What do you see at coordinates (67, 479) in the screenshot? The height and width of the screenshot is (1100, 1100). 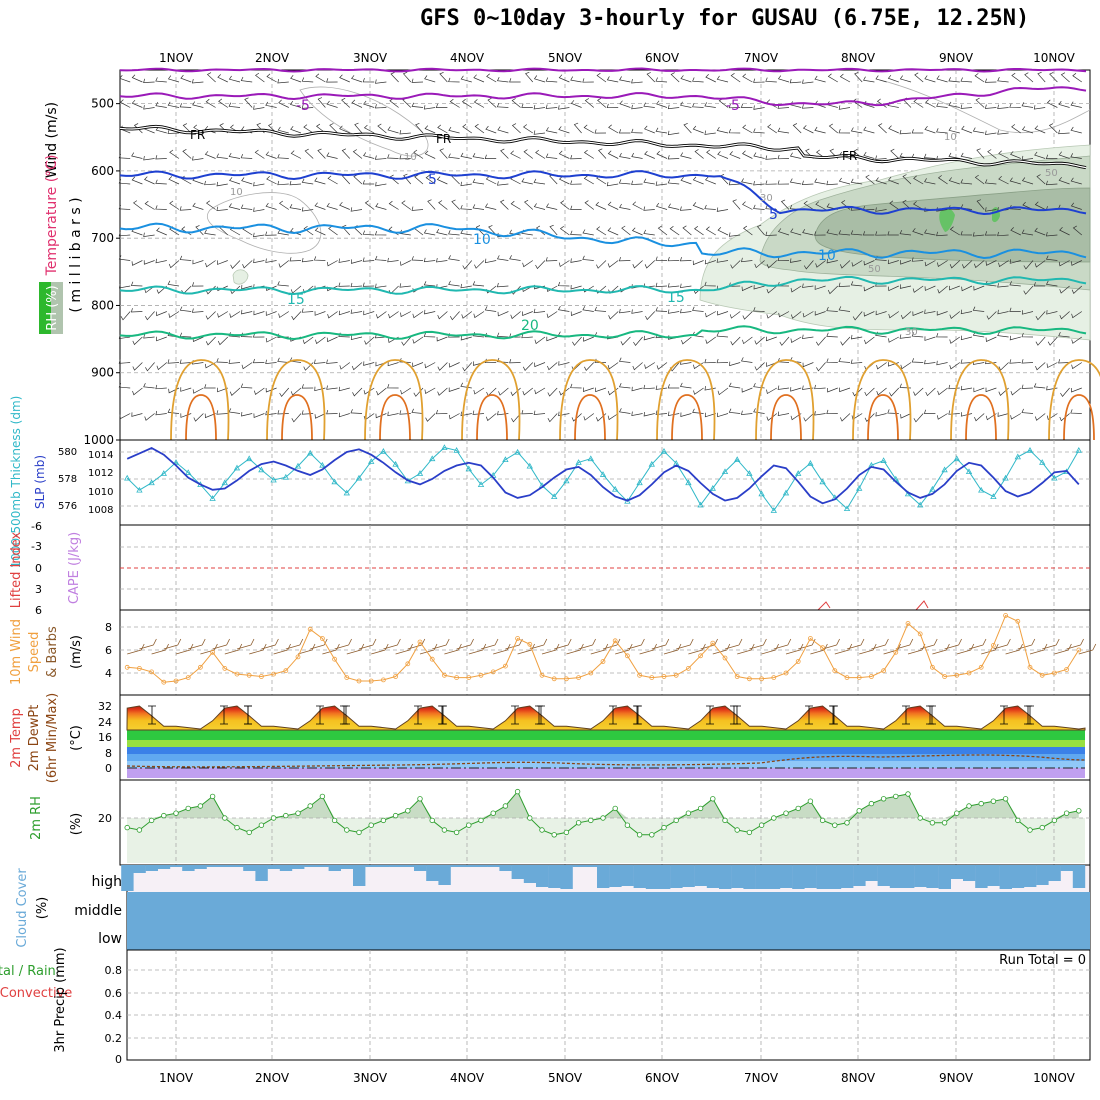 I see `thickness-tick-578: 578` at bounding box center [67, 479].